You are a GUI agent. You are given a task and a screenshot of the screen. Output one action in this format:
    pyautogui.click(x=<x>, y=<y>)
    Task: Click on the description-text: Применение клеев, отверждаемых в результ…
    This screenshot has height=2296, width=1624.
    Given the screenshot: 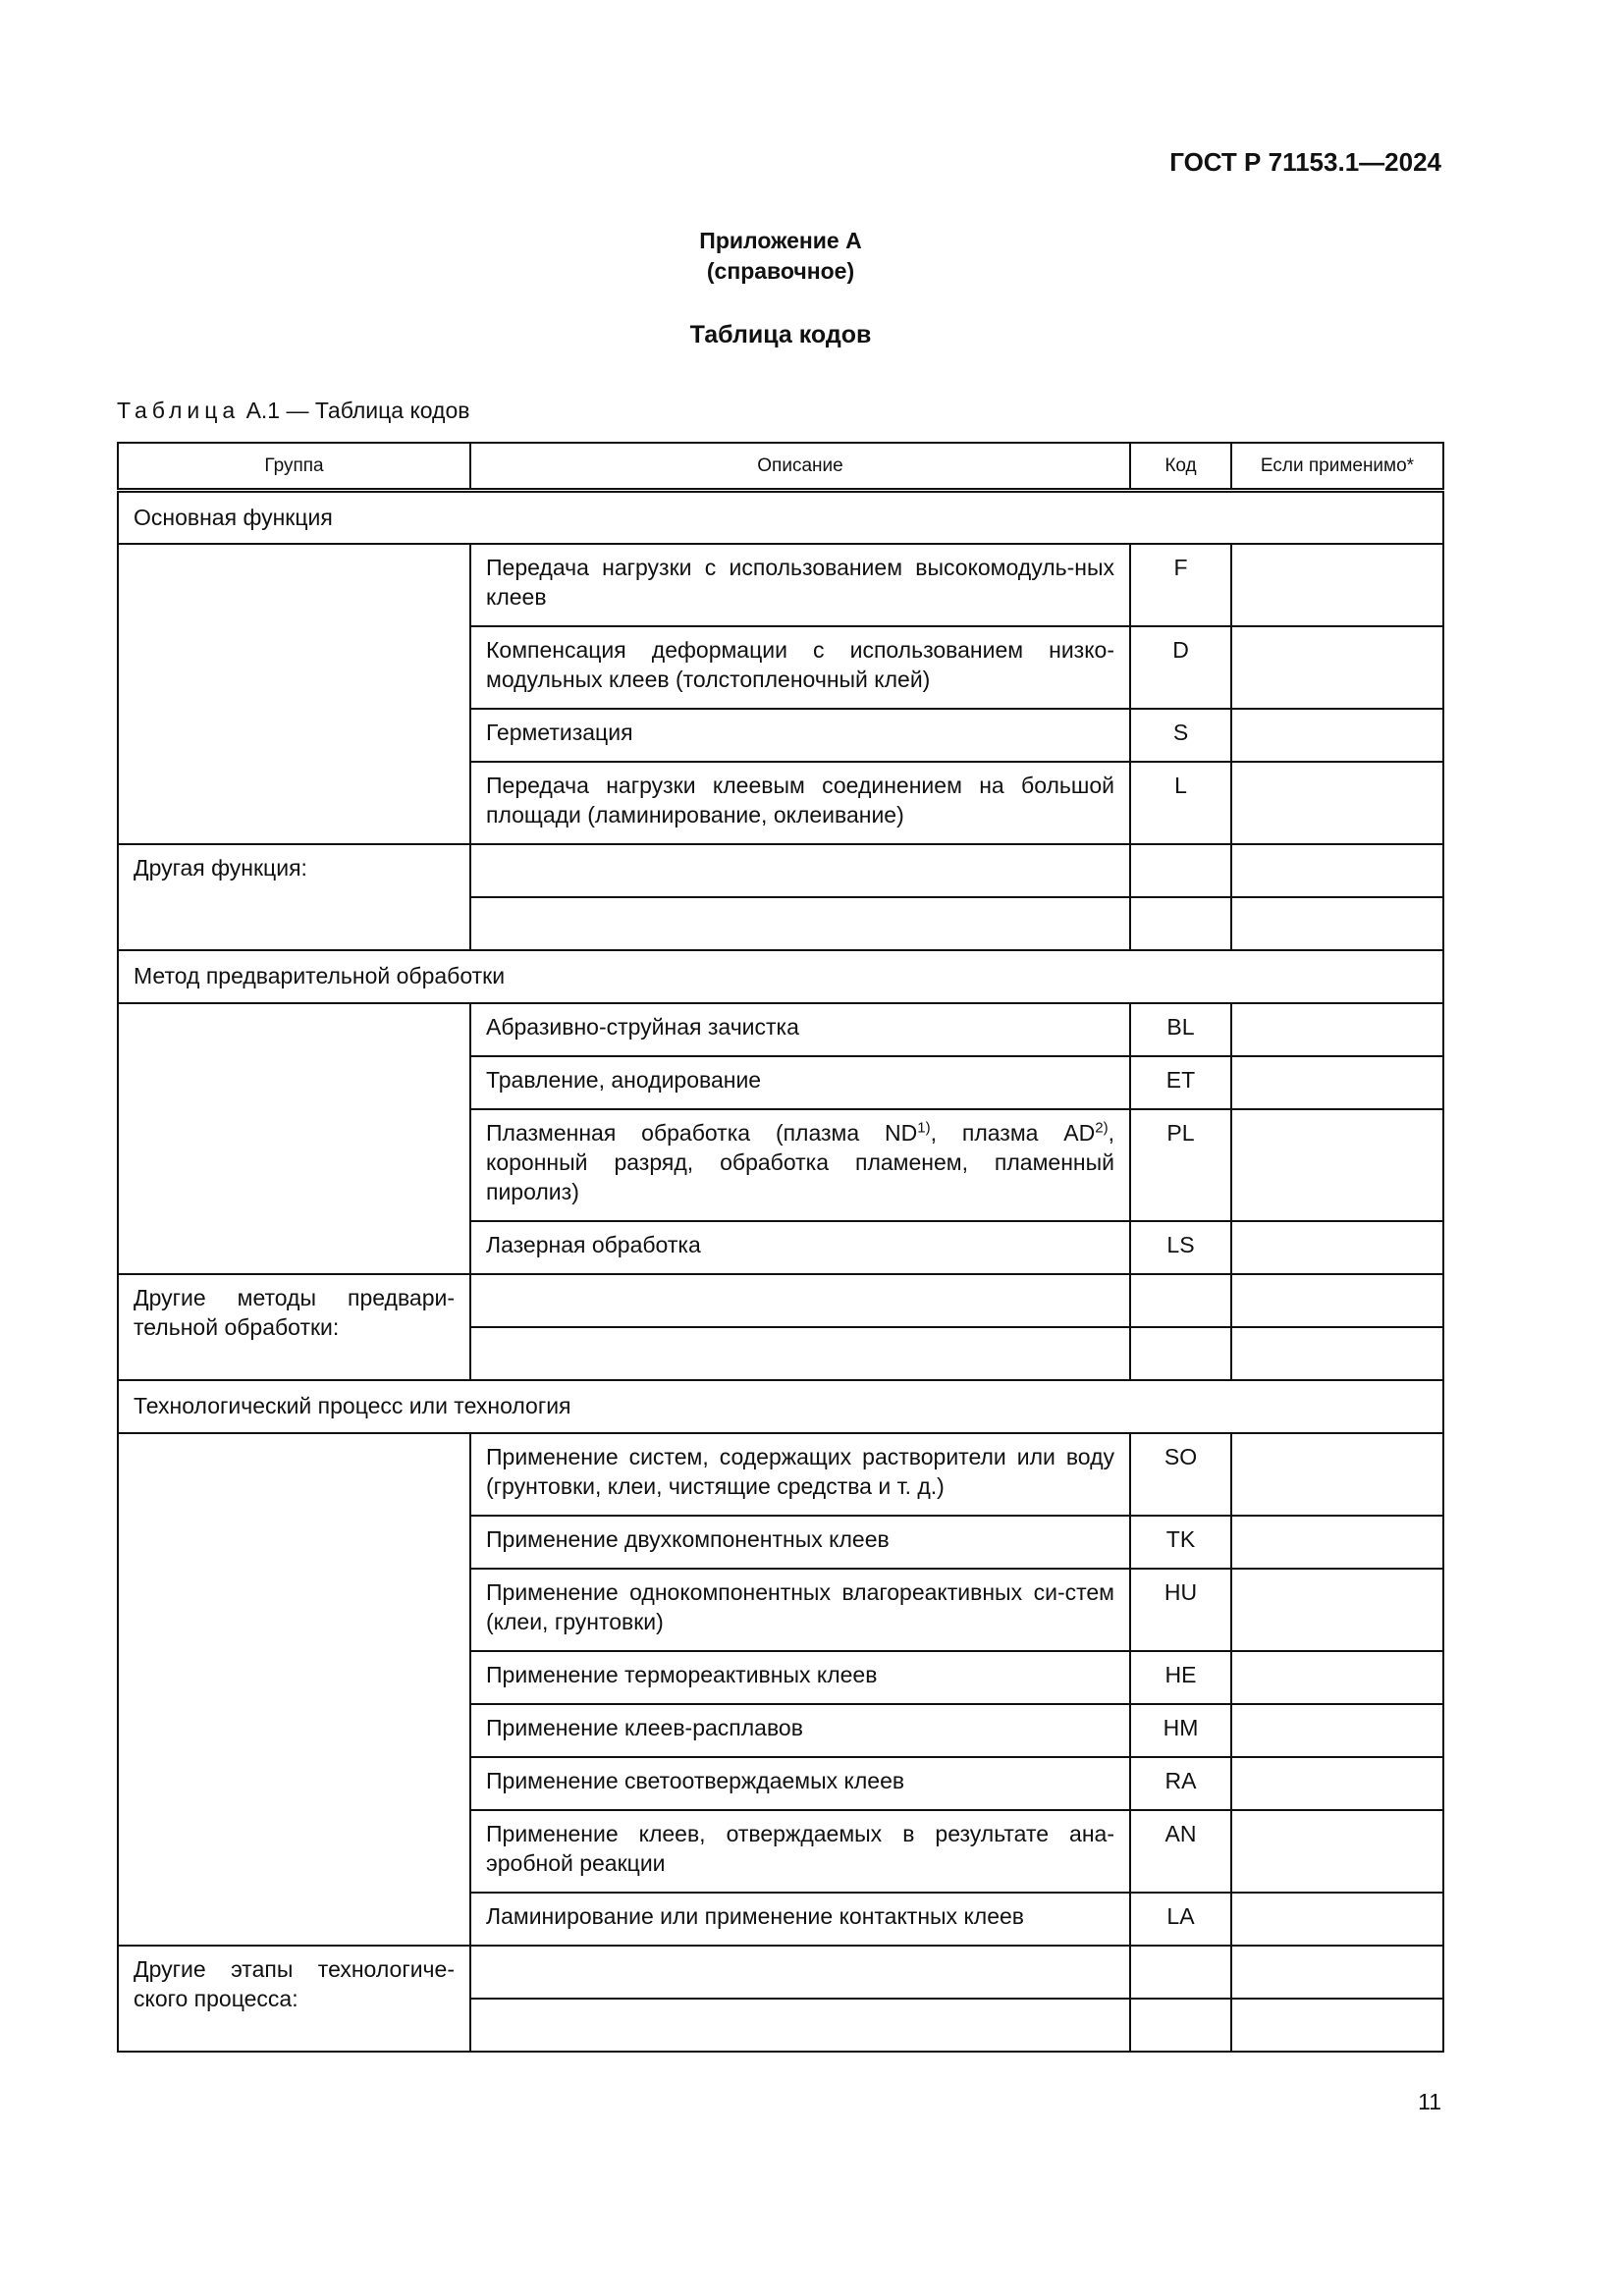 What is the action you would take?
    pyautogui.click(x=800, y=1848)
    